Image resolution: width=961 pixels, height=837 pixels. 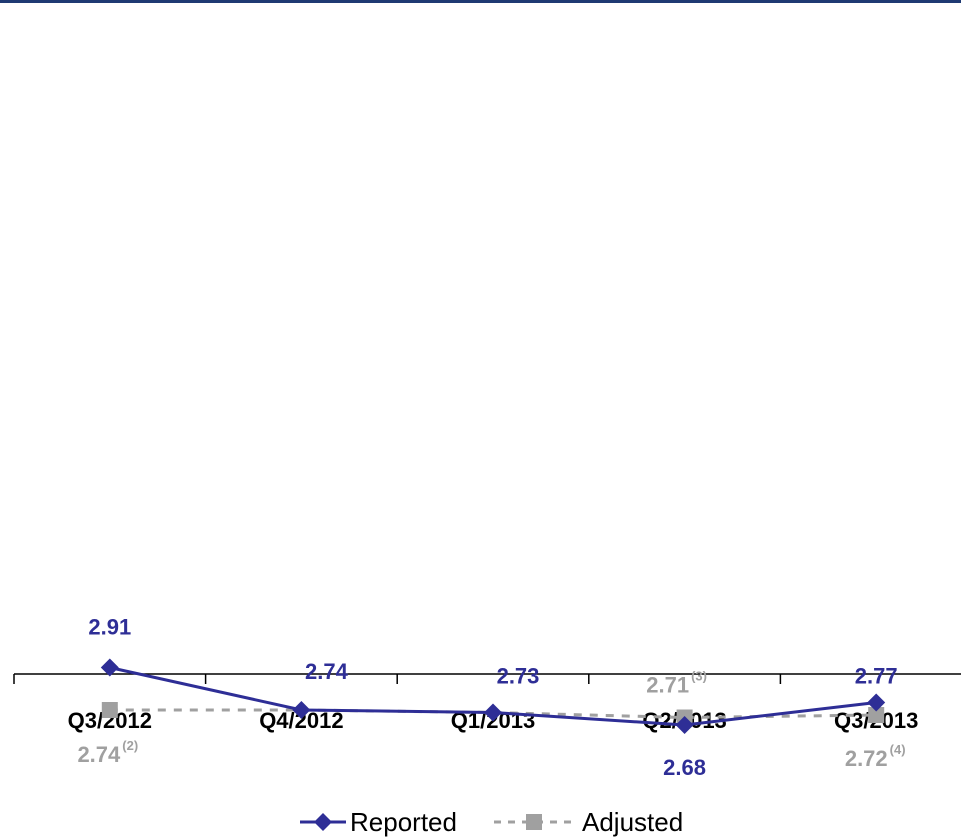 I want to click on reported-data-label: 2.74, so click(x=327, y=671).